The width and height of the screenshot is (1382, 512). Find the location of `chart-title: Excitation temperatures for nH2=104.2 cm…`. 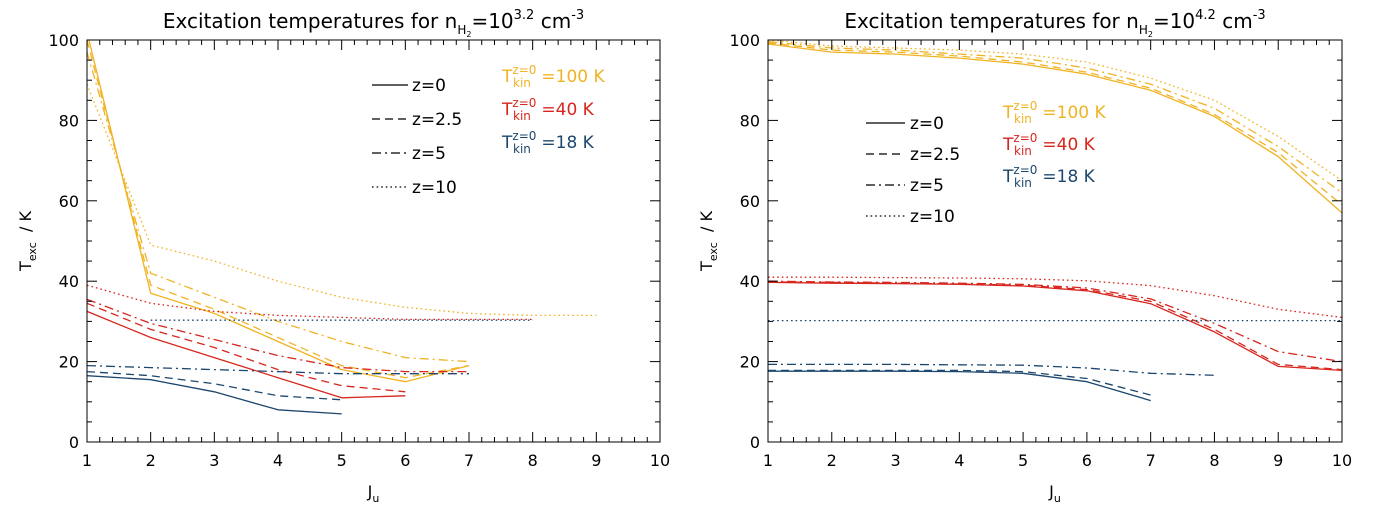

chart-title: Excitation temperatures for nH2=104.2 cm… is located at coordinates (1054, 23).